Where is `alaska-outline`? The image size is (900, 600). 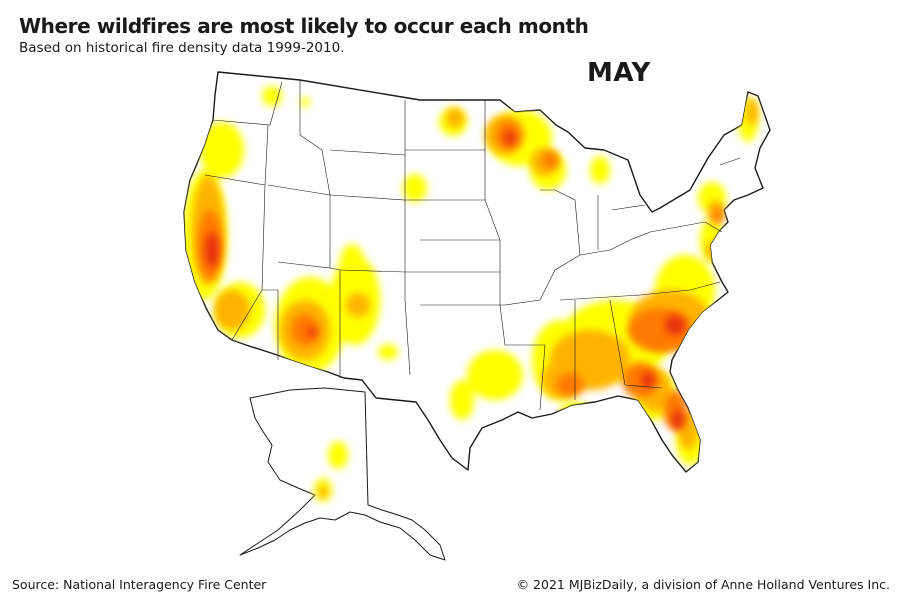
alaska-outline is located at coordinates (342, 474).